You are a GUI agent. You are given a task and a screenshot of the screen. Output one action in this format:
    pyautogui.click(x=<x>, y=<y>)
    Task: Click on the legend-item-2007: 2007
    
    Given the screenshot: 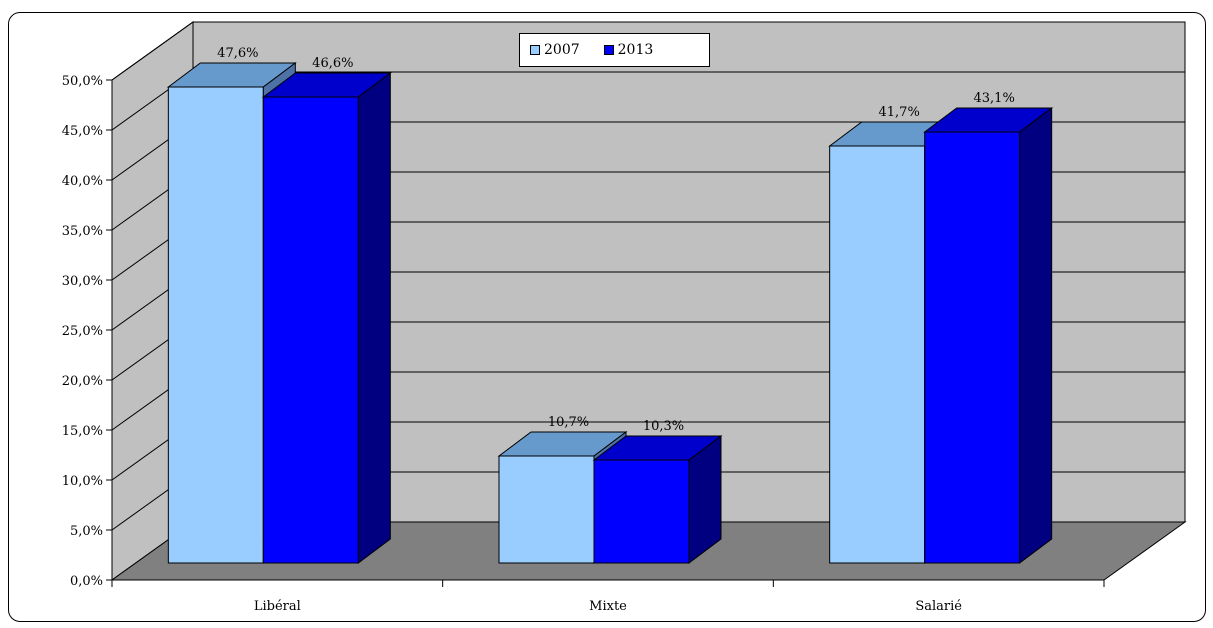 What is the action you would take?
    pyautogui.click(x=555, y=50)
    